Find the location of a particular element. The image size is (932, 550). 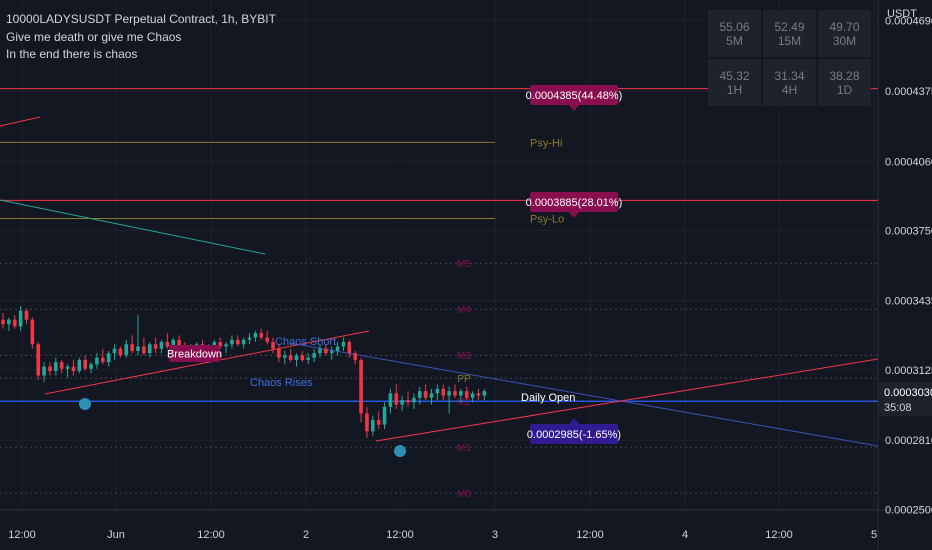

rsi-cell-15m: 52.49 15M is located at coordinates (789, 33).